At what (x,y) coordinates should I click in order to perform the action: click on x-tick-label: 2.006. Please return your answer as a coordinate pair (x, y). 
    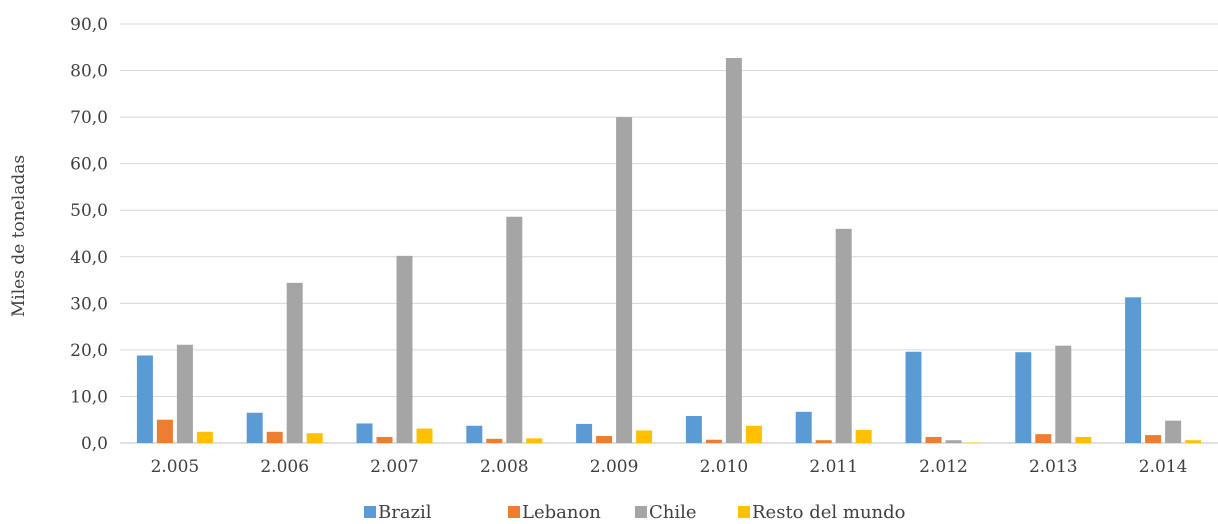
    Looking at the image, I should click on (284, 467).